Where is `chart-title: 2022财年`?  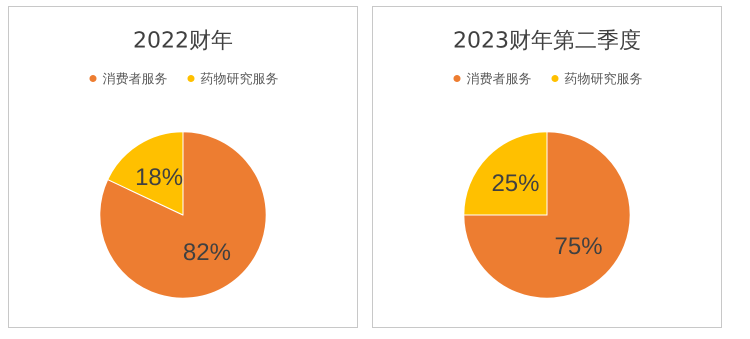 chart-title: 2022财年 is located at coordinates (183, 41).